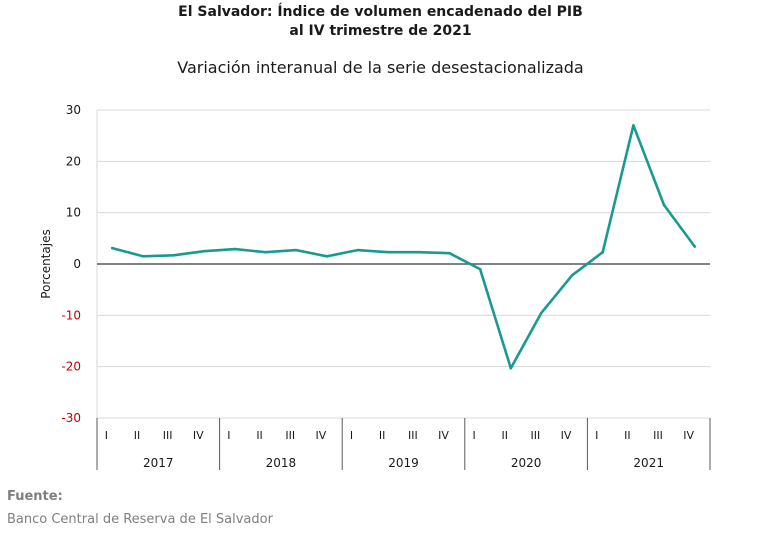  Describe the element at coordinates (73, 161) in the screenshot. I see `y-tick-label: 20` at that location.